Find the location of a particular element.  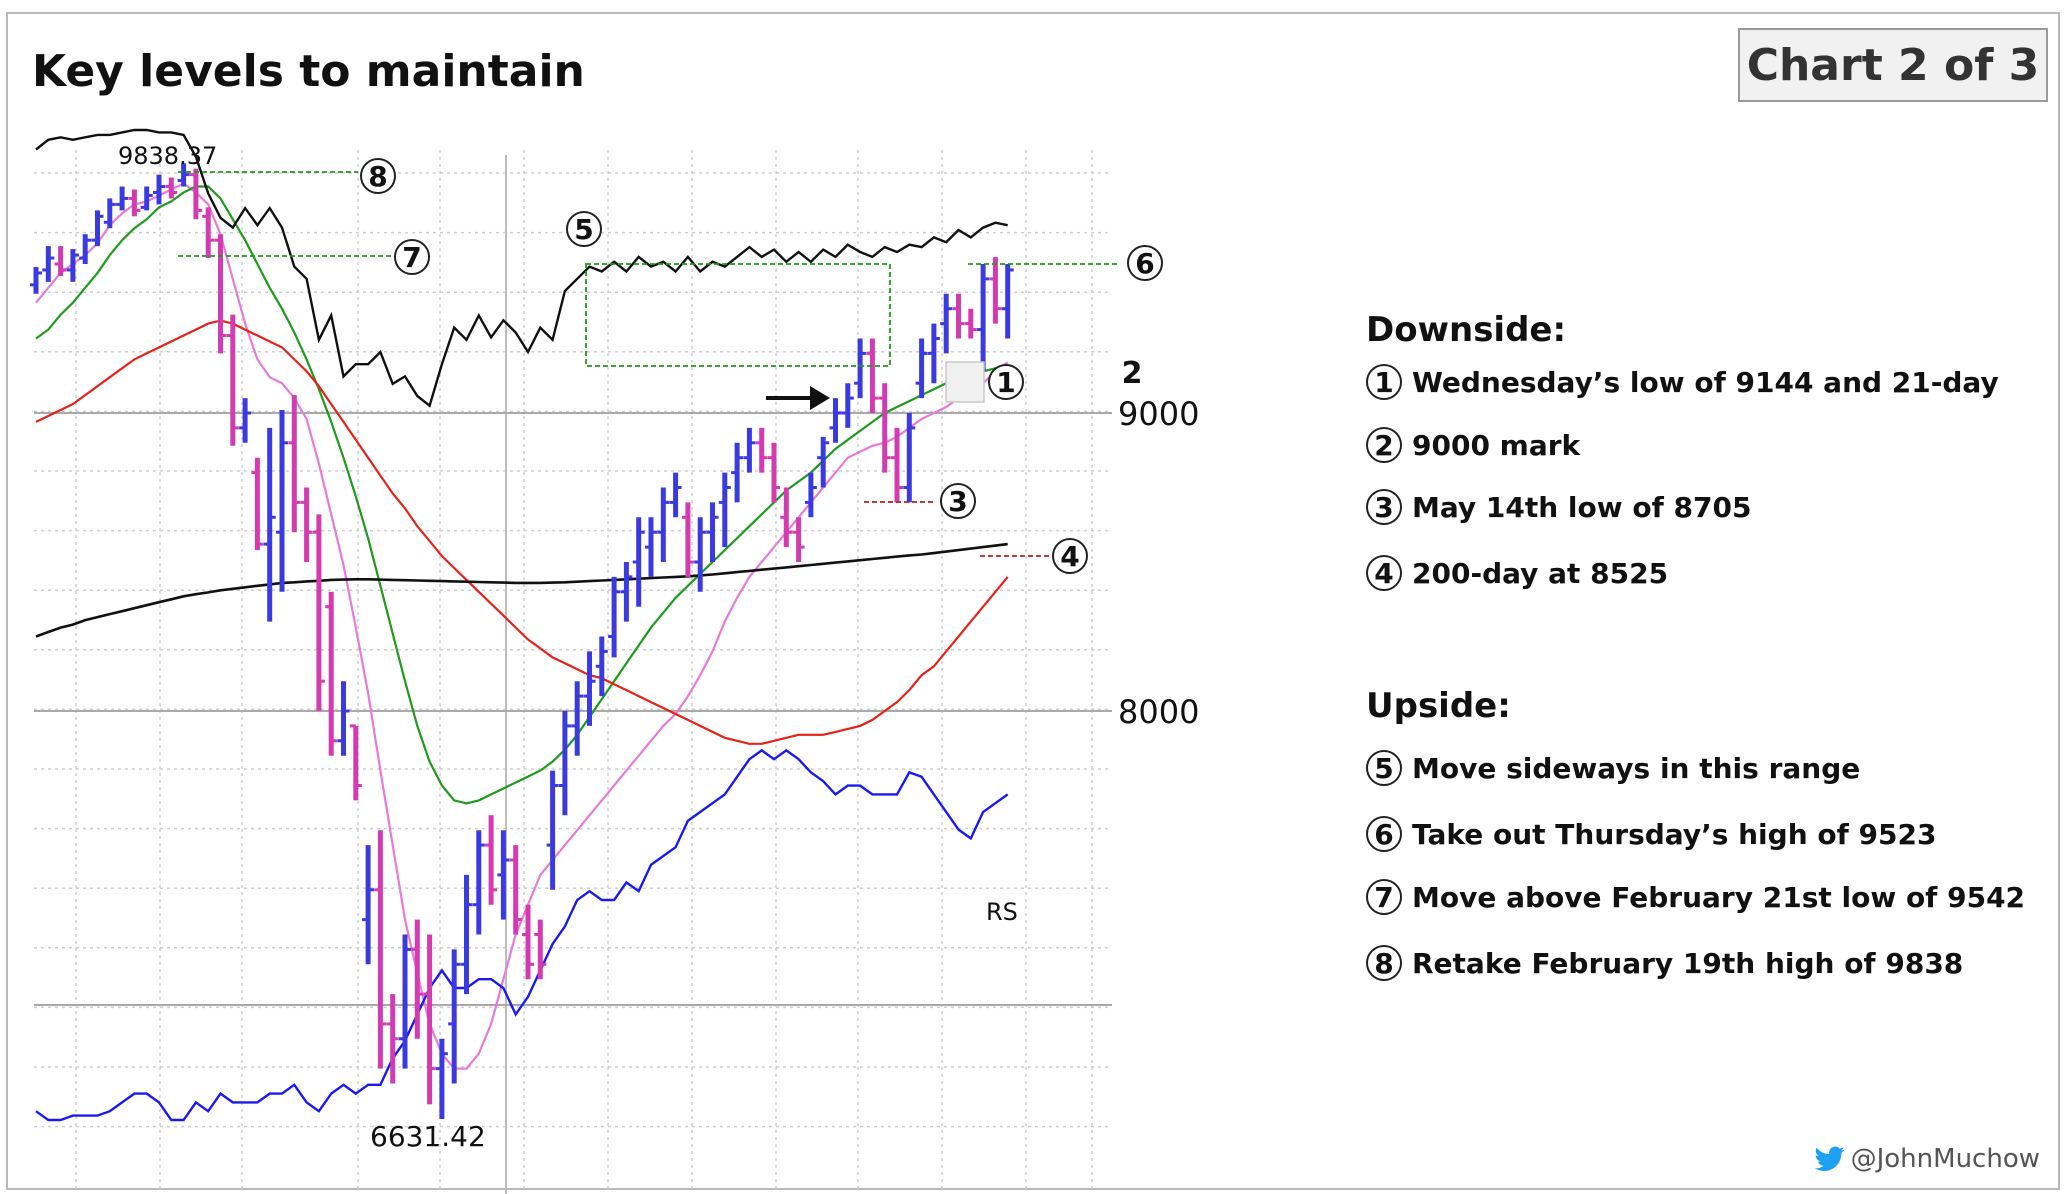

level-description: 200-day at 8525 is located at coordinates (1540, 573).